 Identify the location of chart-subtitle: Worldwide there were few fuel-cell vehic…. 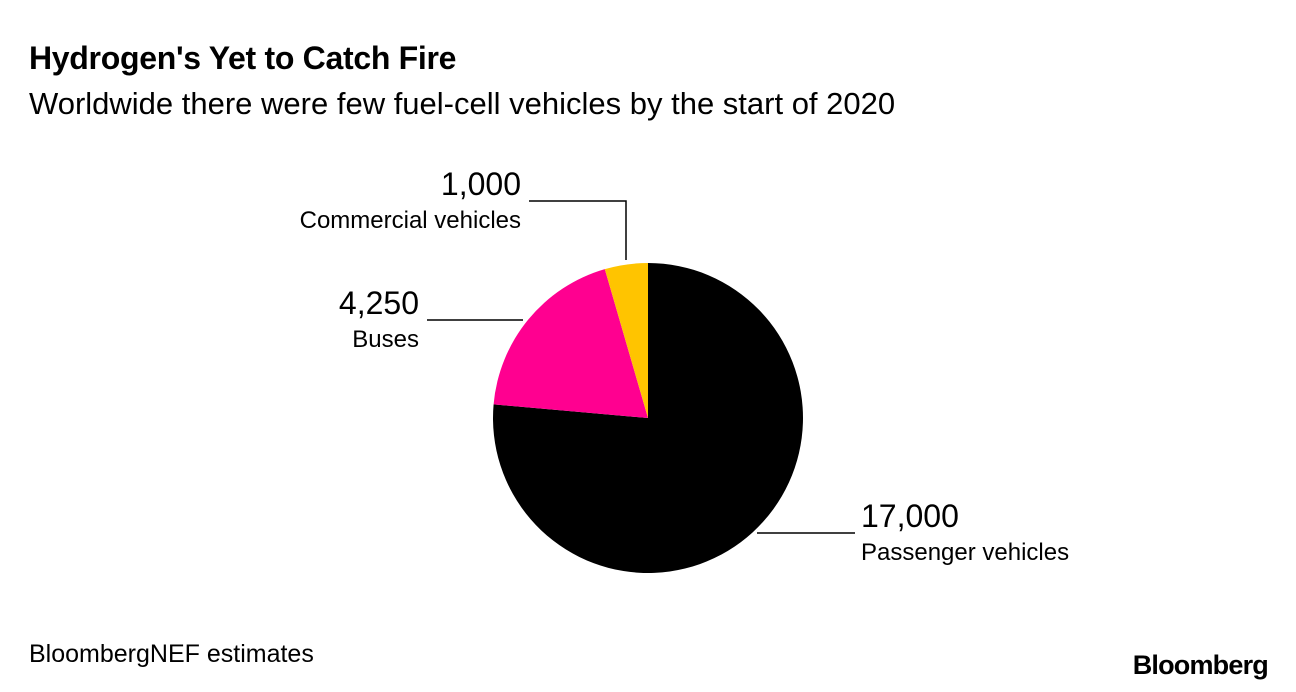
(462, 103).